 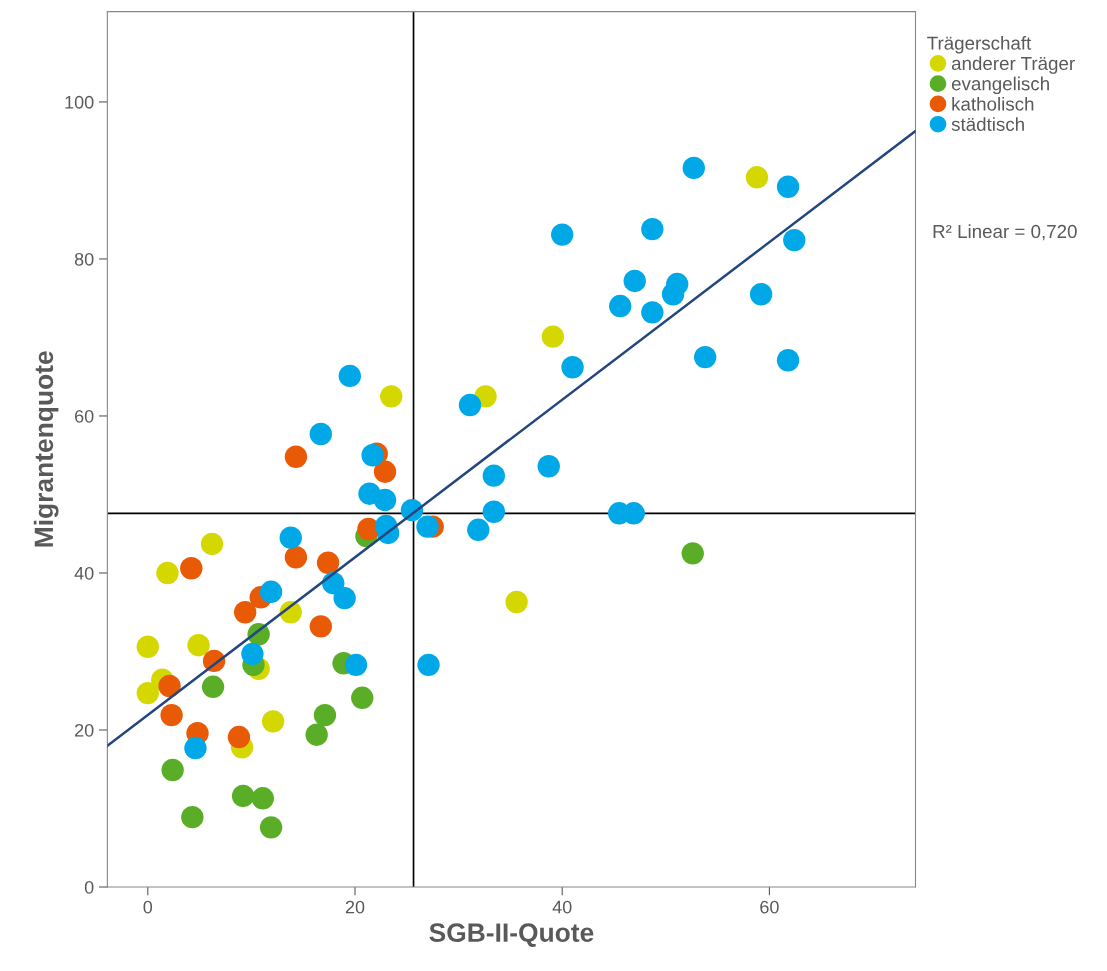 I want to click on x-tick-label: 0, so click(x=148, y=907).